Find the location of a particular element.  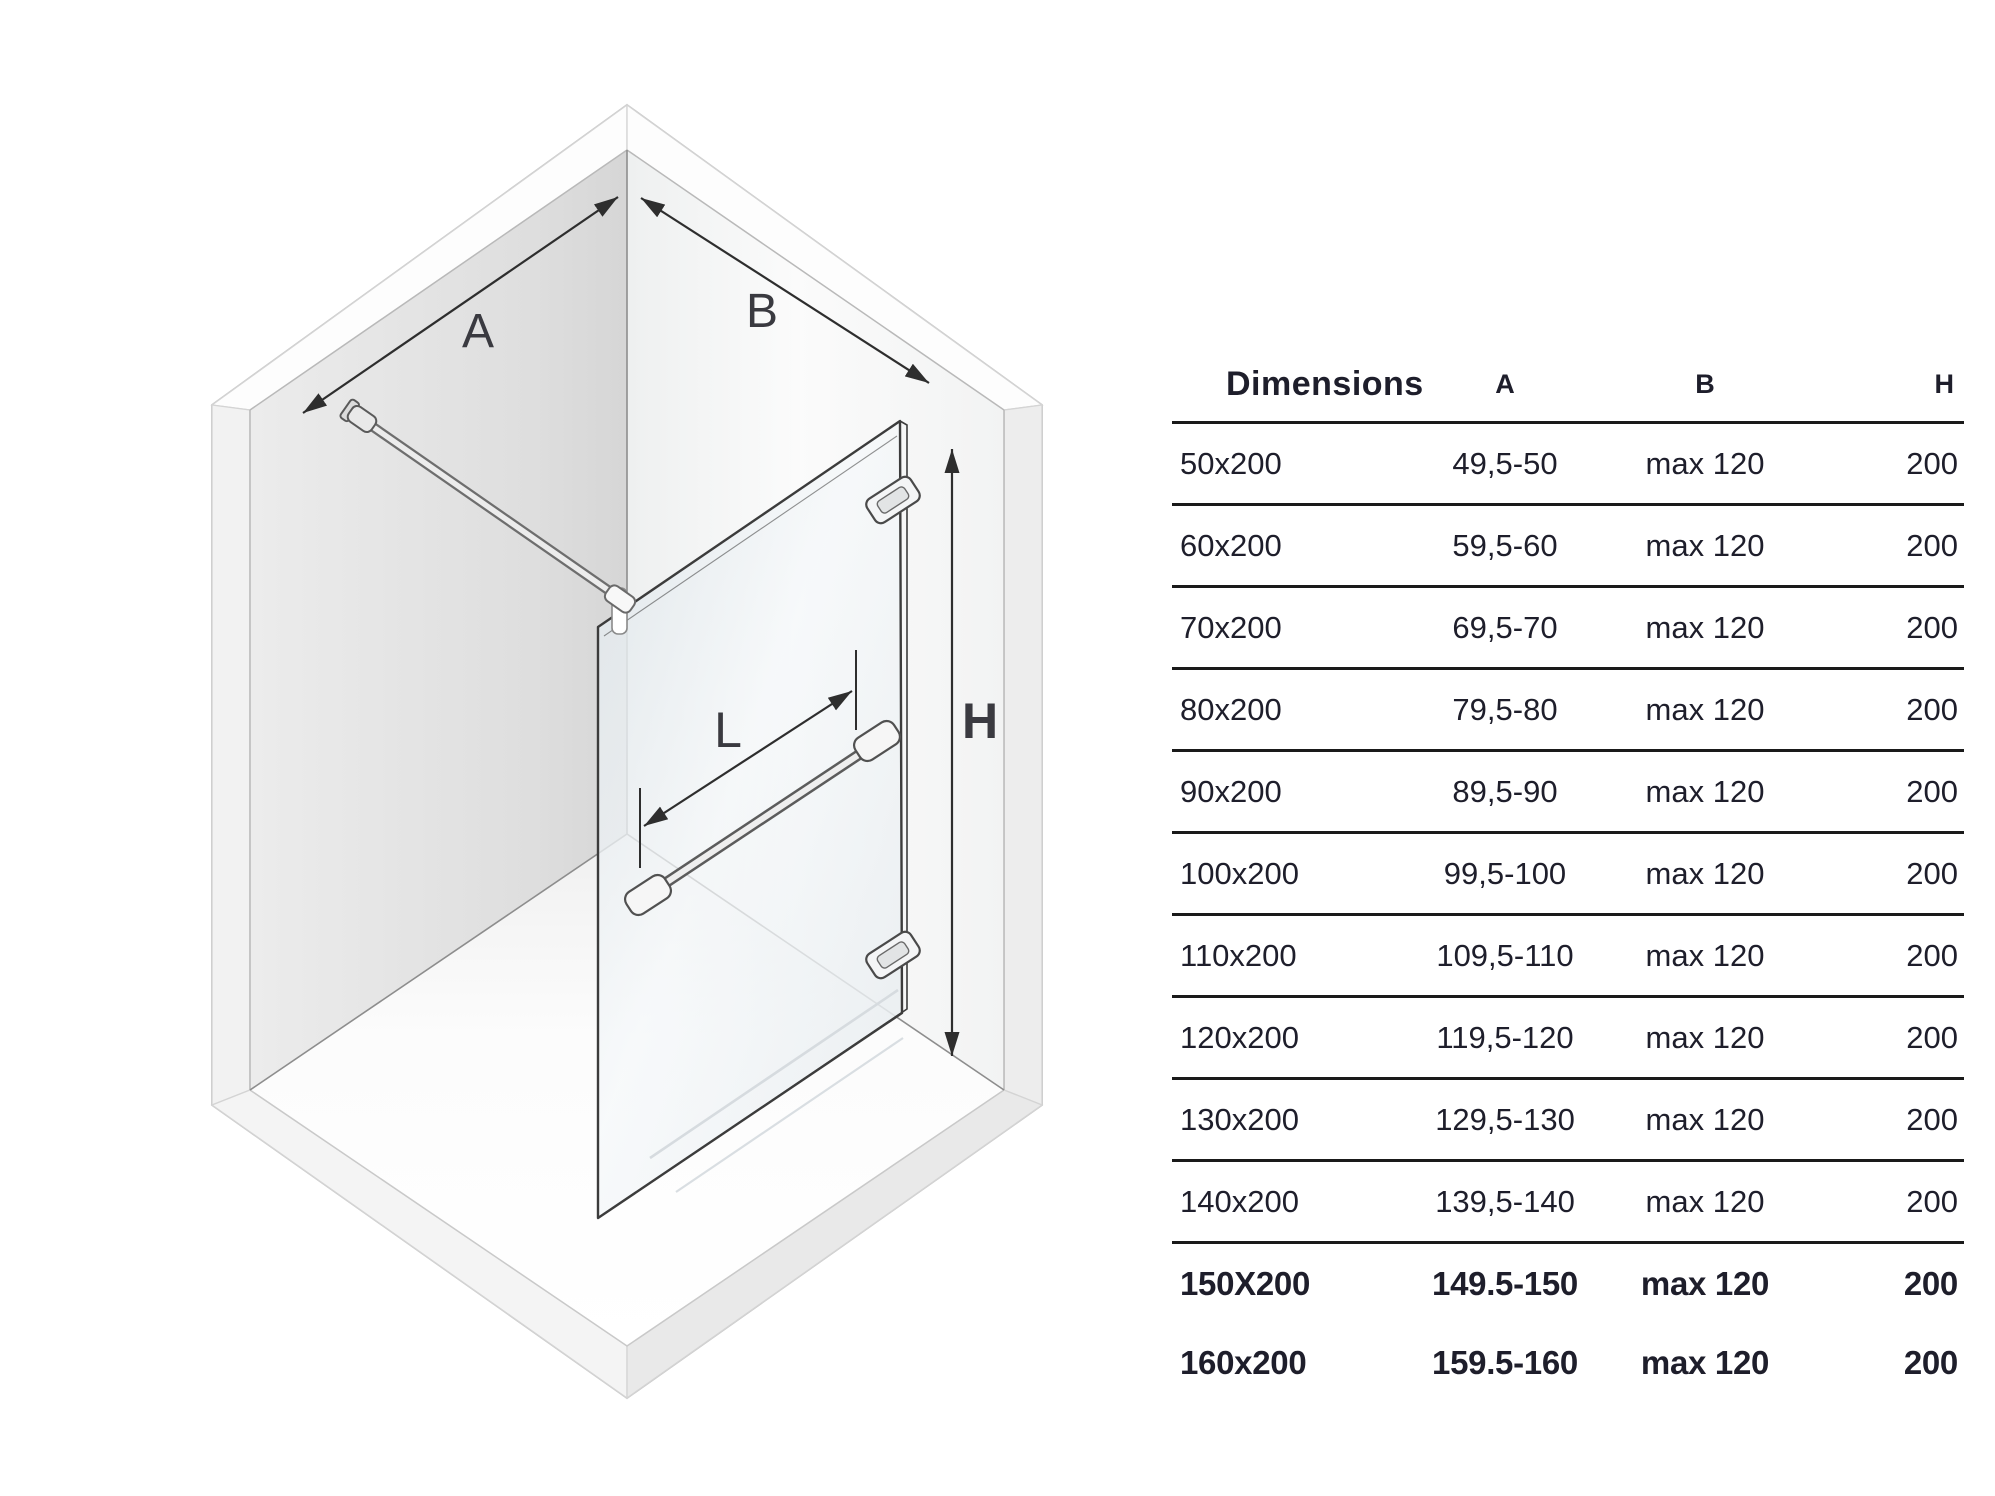

table-cell-a: 109,5-110 is located at coordinates (1505, 955).